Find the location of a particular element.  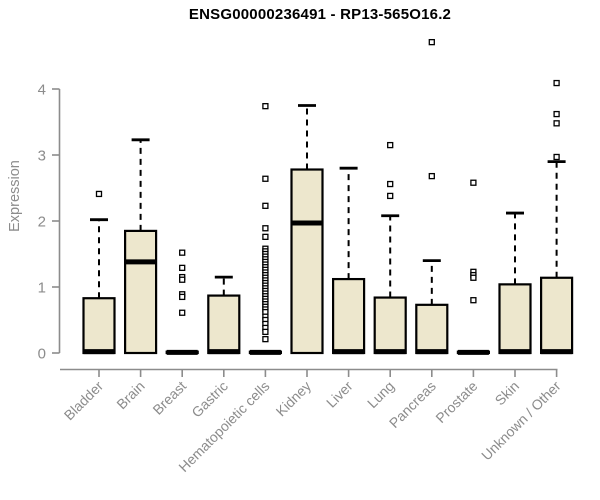

x-tick-label-liver: Liver is located at coordinates (339, 394).